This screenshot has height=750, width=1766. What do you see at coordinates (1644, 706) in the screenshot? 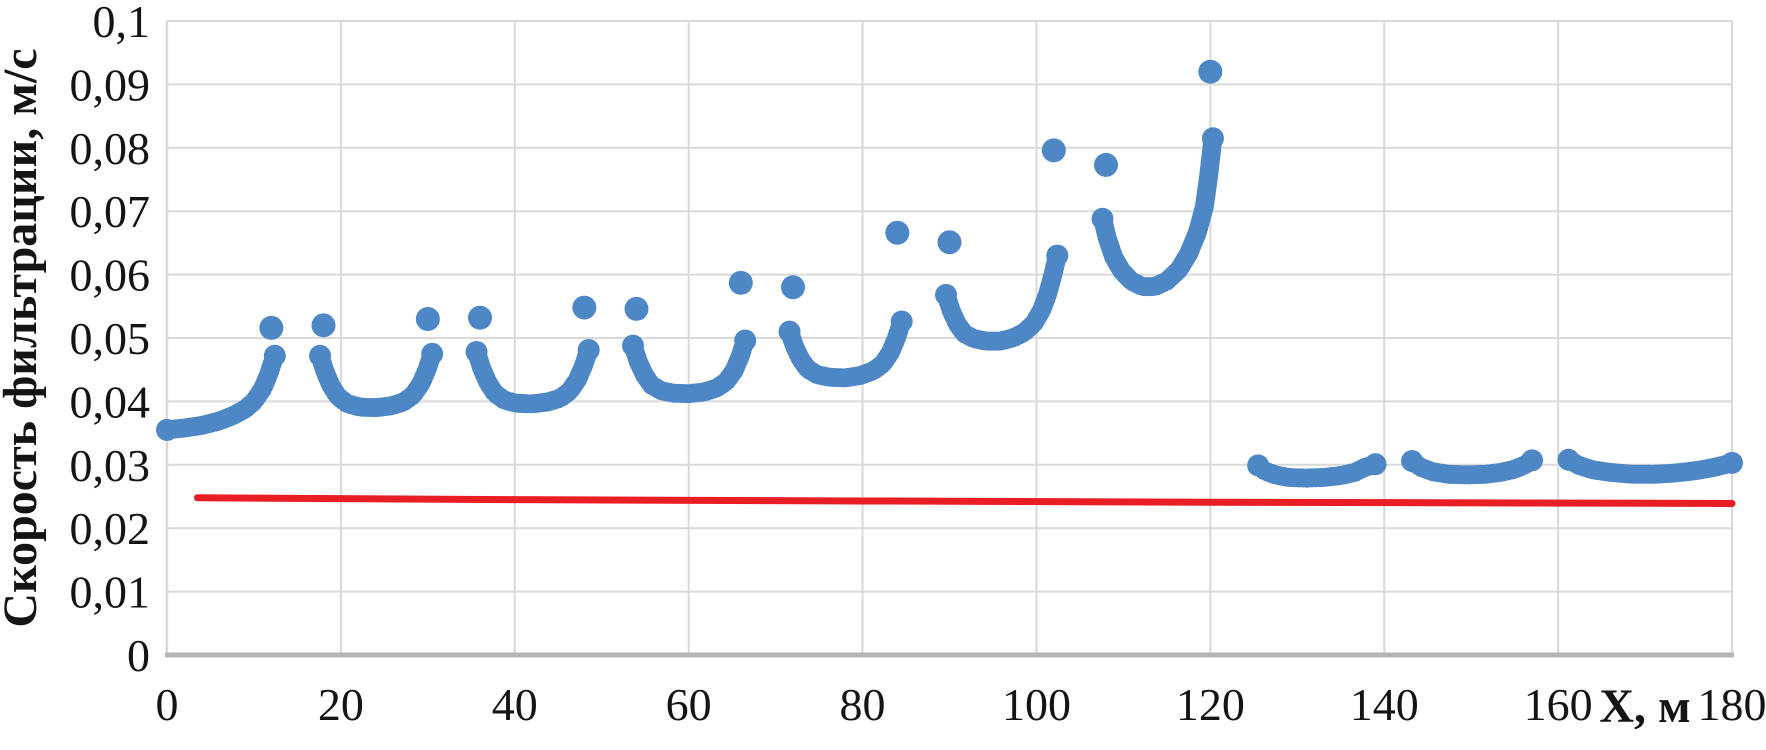
I see `x-axis-title: X, м` at bounding box center [1644, 706].